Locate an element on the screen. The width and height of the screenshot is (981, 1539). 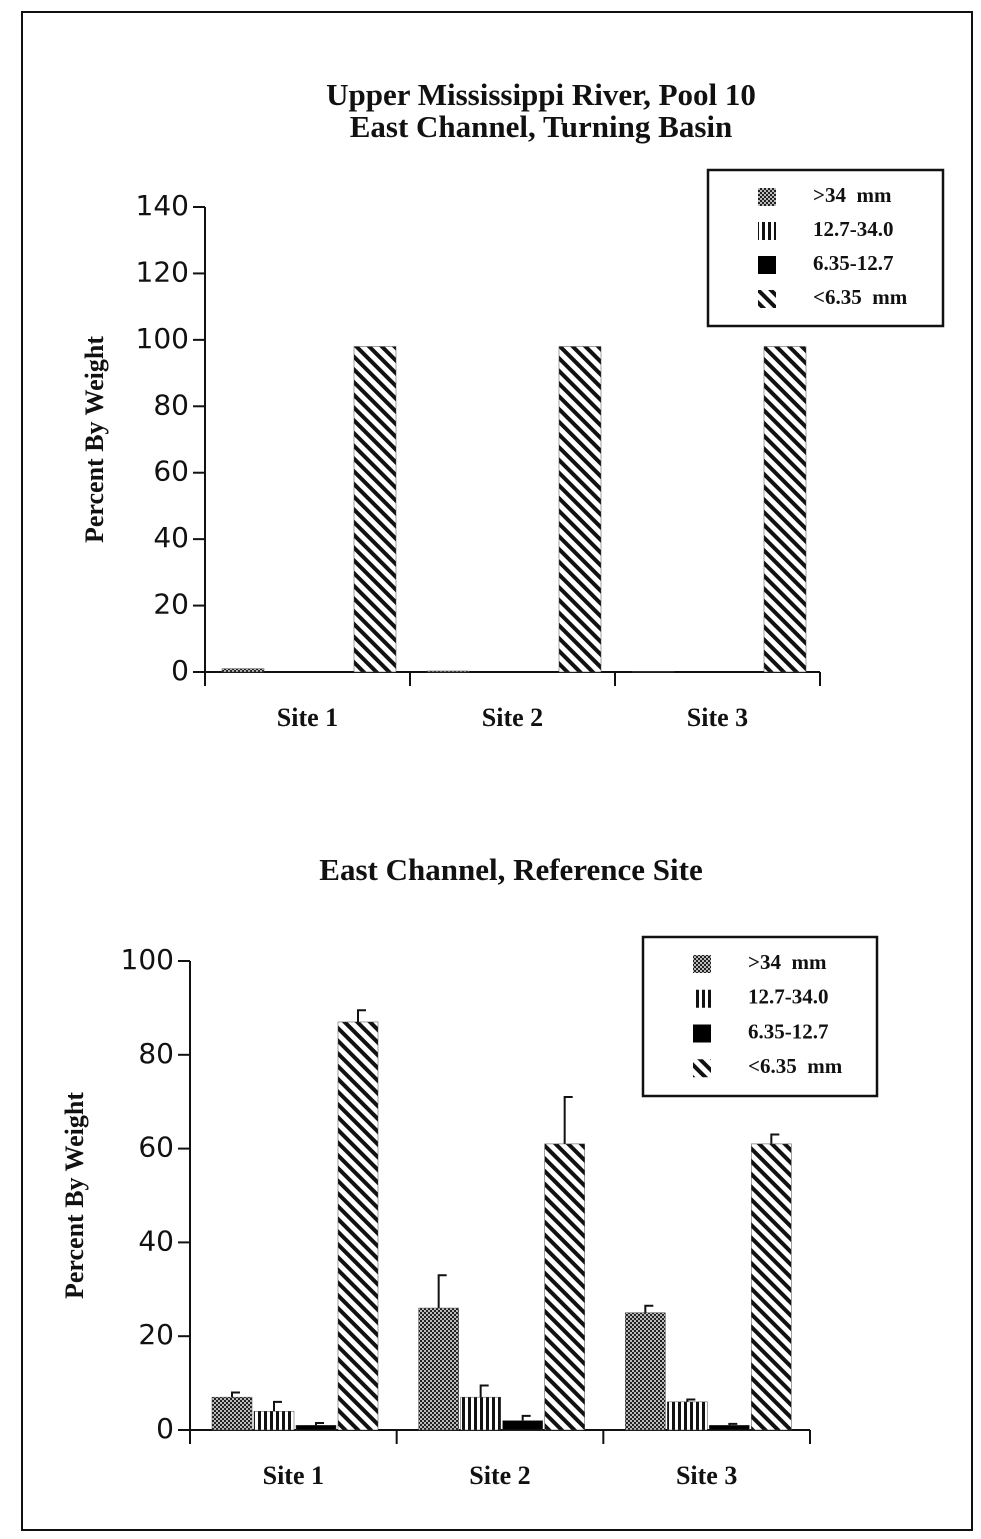
chart-subtitle: East Channel, Turning Basin is located at coordinates (541, 126).